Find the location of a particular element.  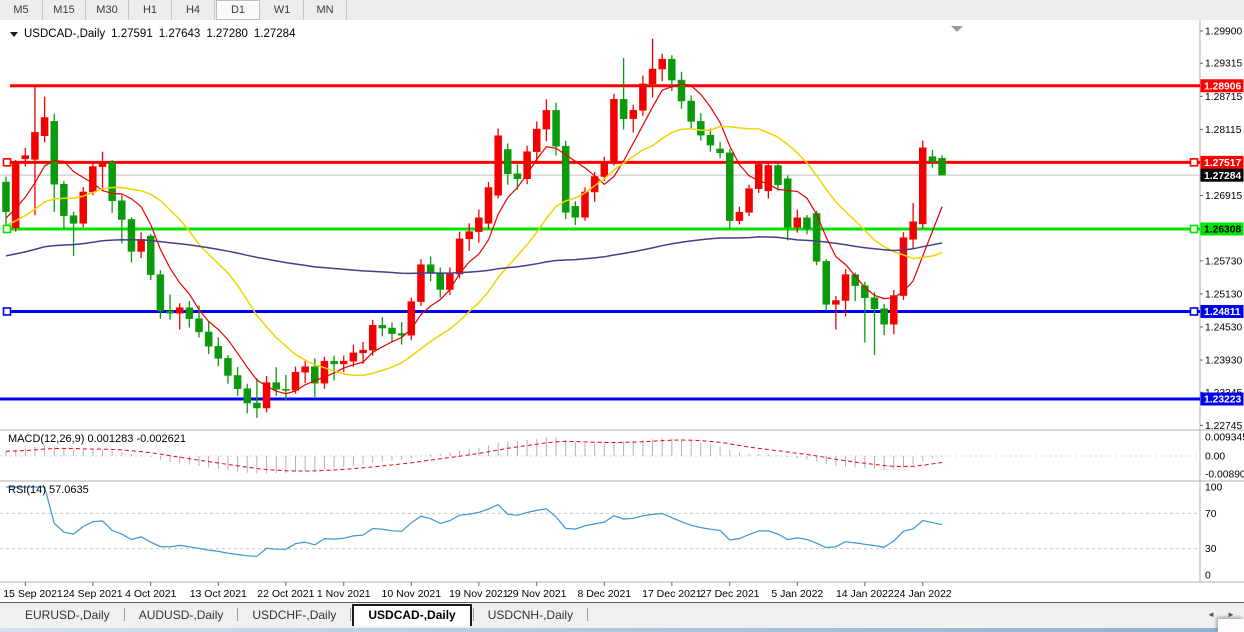

price-label: 1.28115 is located at coordinates (1223, 130).